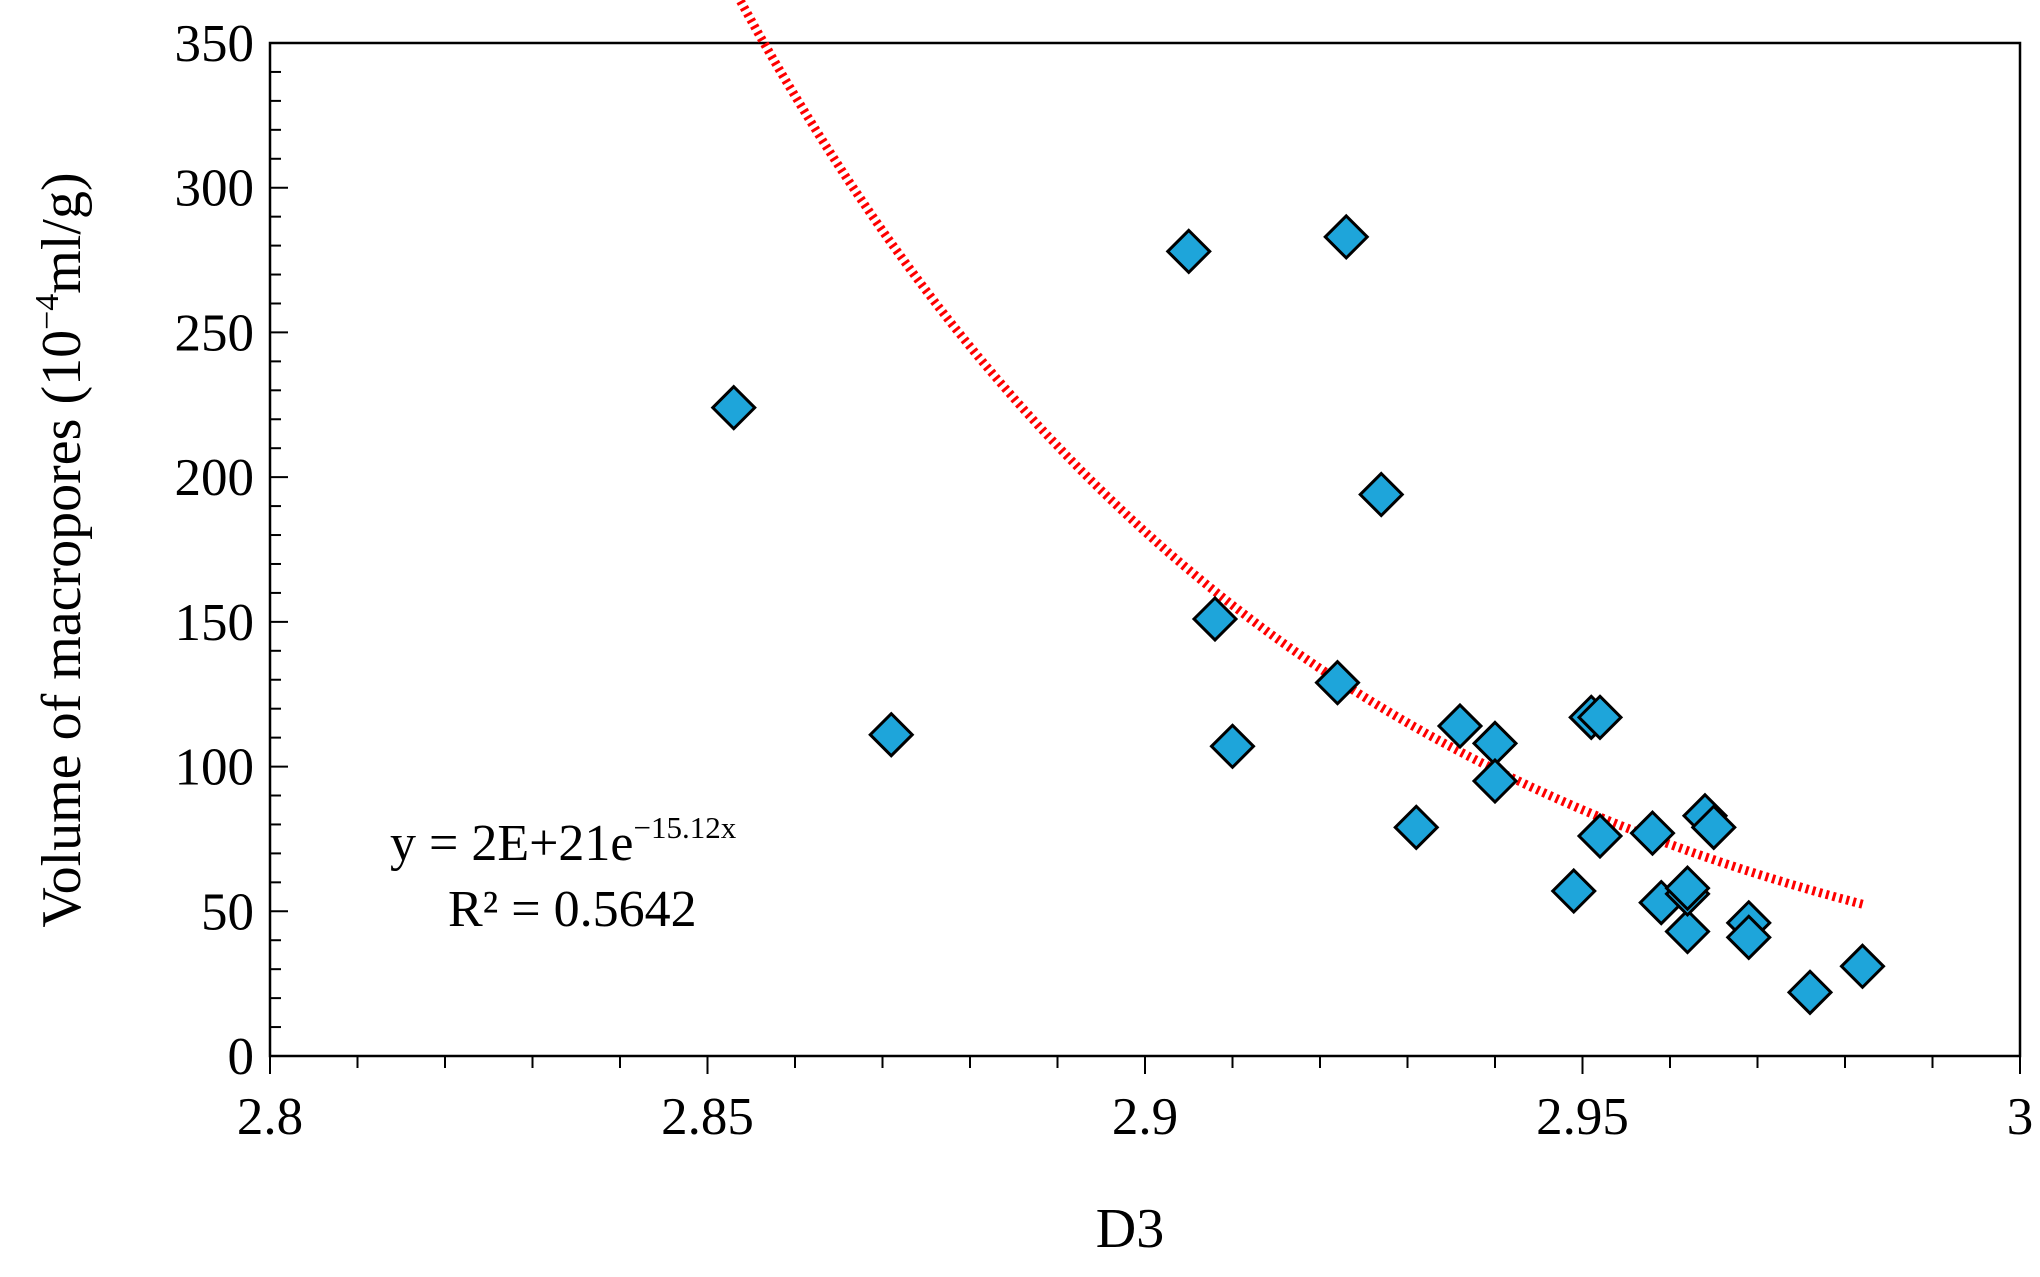  Describe the element at coordinates (61, 549) in the screenshot. I see `y-axis-title: Volume of macropores (10−4ml/g)` at that location.